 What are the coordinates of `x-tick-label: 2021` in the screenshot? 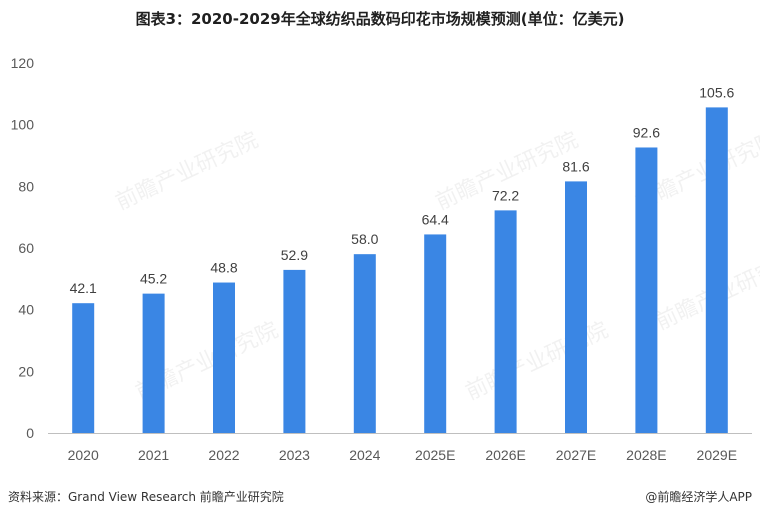 It's located at (153, 455).